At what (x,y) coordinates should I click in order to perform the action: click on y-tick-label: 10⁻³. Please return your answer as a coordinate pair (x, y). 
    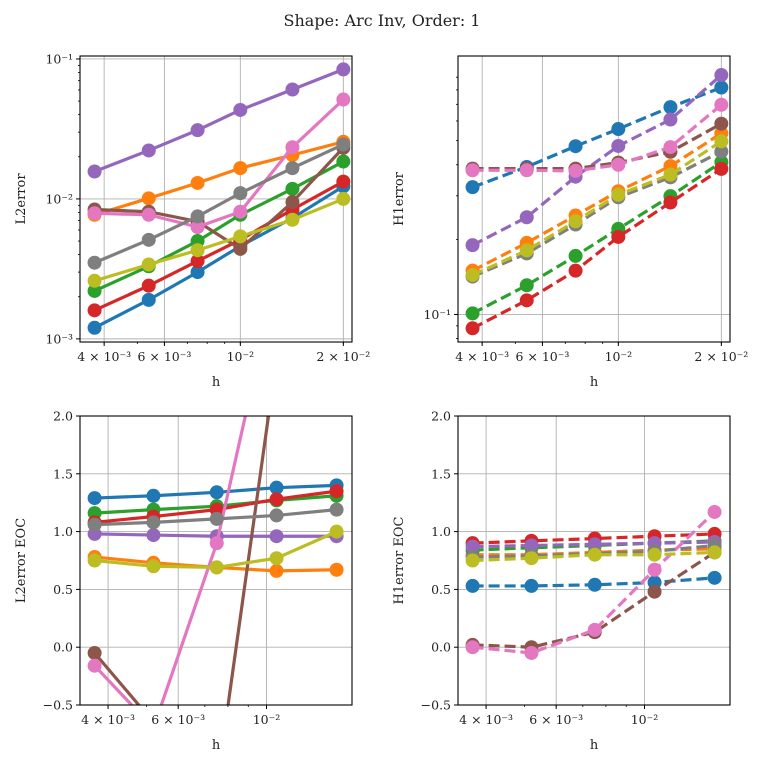
    Looking at the image, I should click on (59, 338).